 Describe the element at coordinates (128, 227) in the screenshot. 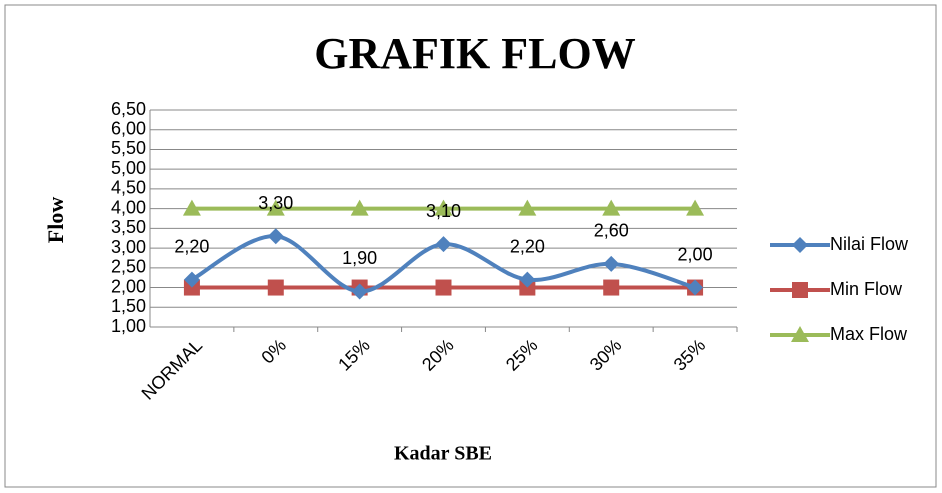

I see `y-tick-label: 3,50` at that location.